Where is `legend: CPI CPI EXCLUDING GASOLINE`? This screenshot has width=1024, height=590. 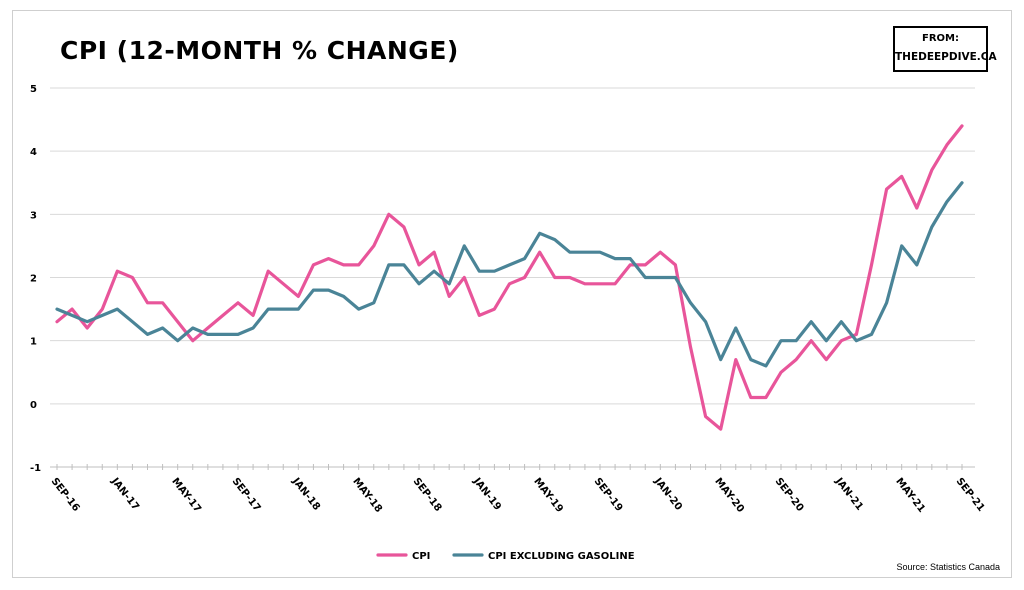
legend: CPI CPI EXCLUDING GASOLINE is located at coordinates (505, 556).